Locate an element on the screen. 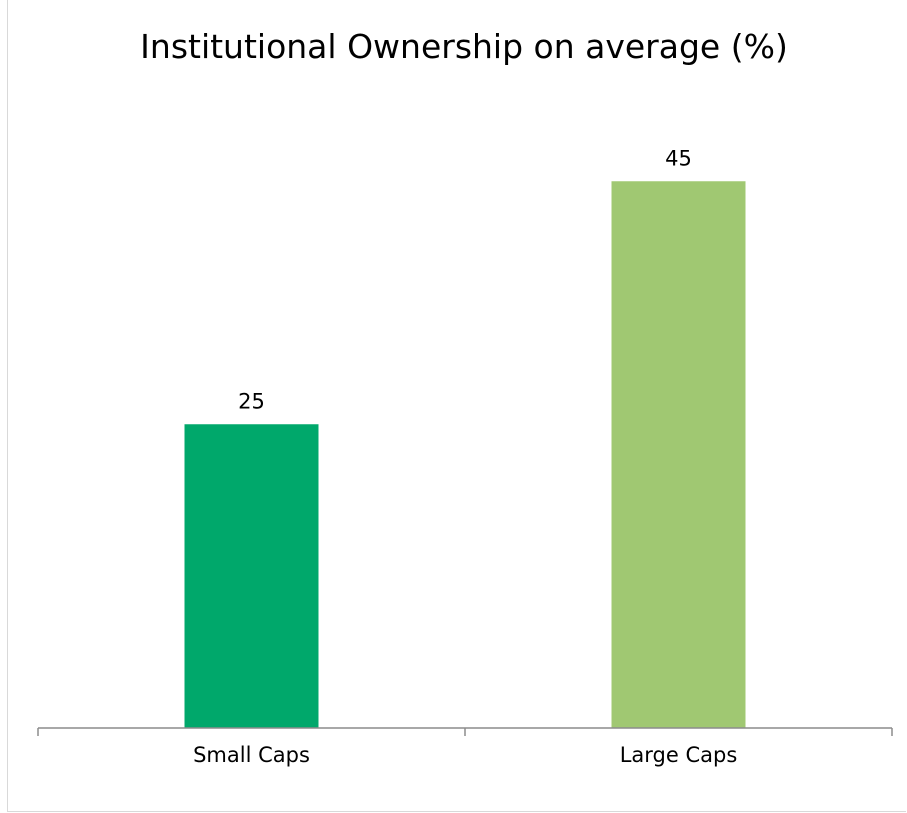  x-axis is located at coordinates (465, 731).